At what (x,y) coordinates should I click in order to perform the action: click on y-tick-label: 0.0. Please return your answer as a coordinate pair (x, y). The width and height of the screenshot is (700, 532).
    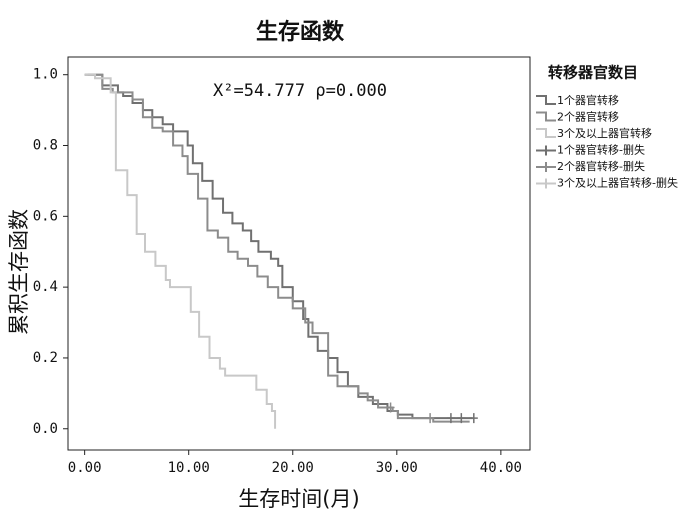
    Looking at the image, I should click on (45, 429).